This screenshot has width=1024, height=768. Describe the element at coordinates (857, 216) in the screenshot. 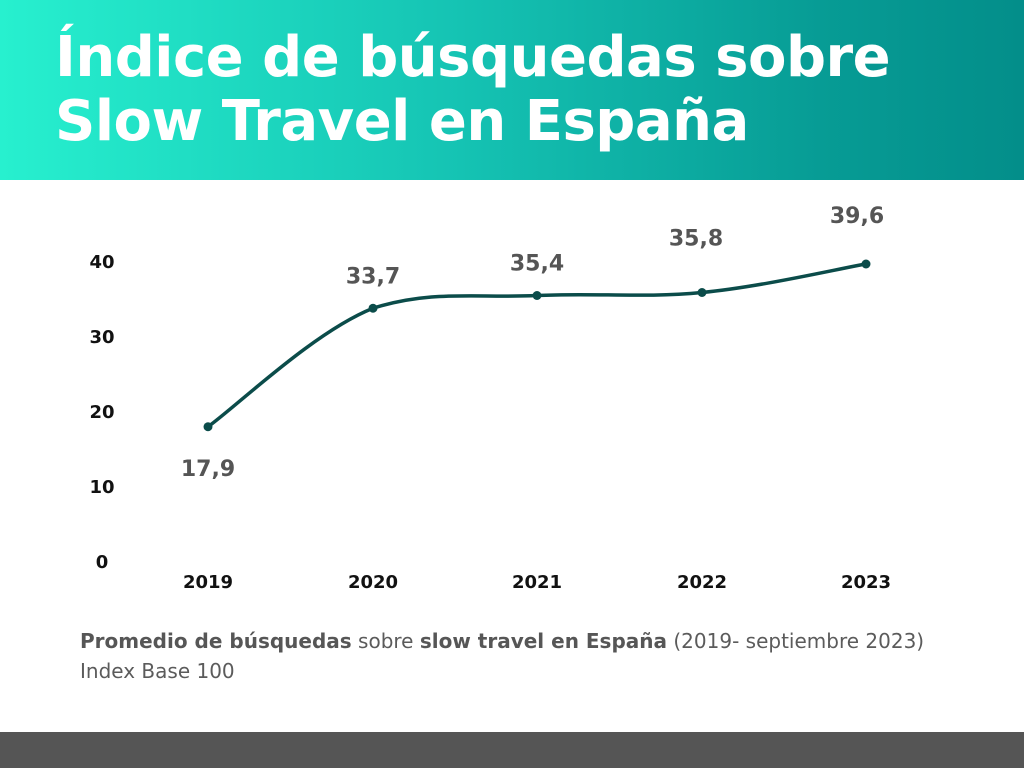

I see `data-label: 39,6` at that location.